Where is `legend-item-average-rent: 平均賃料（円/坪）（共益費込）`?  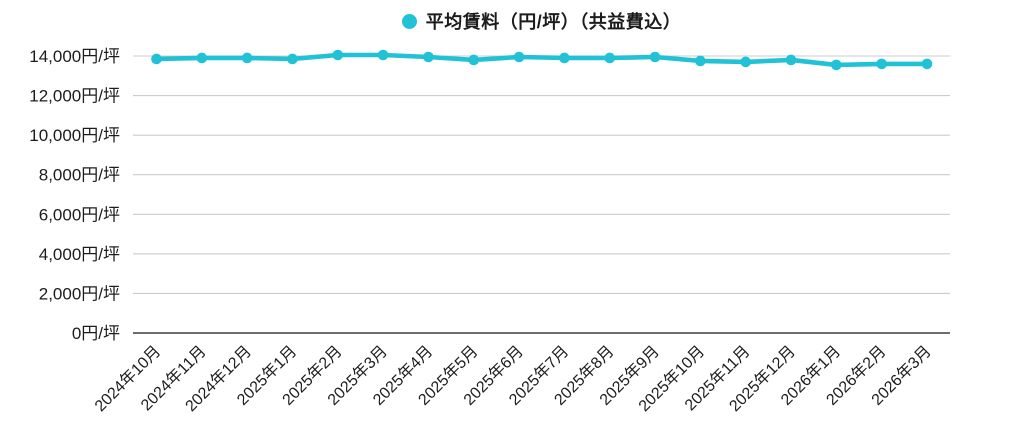
legend-item-average-rent: 平均賃料（円/坪）（共益費込） is located at coordinates (541, 21).